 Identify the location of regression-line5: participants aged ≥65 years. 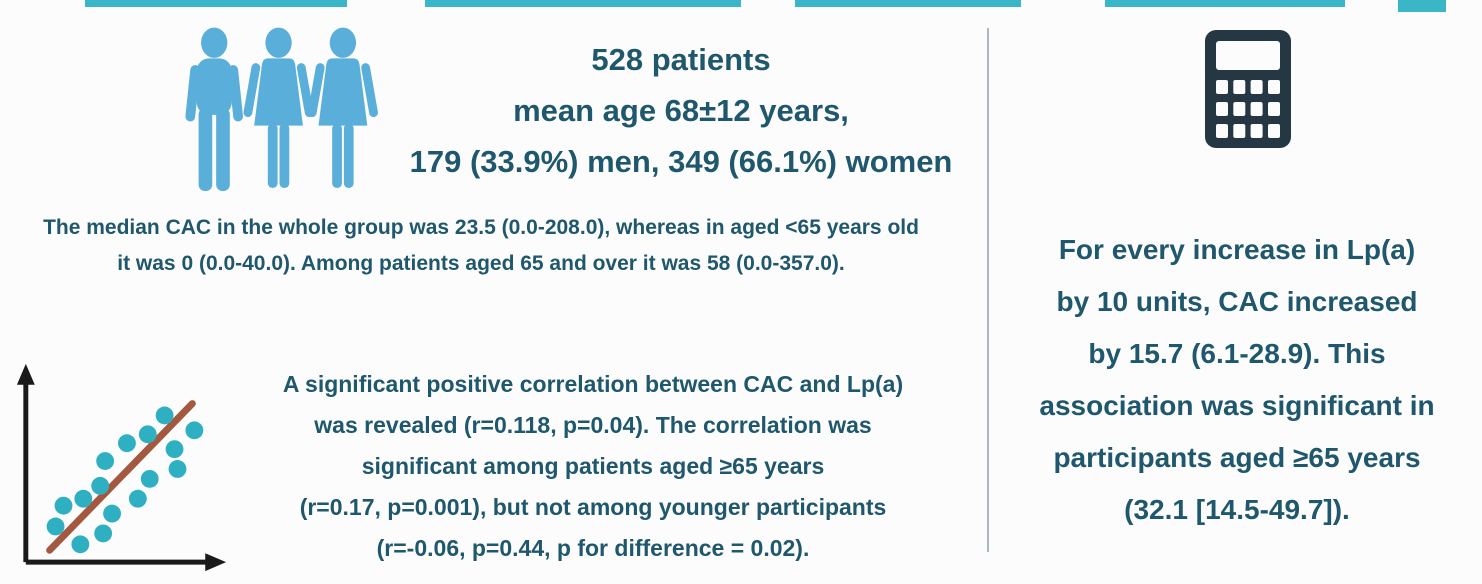
(1237, 457).